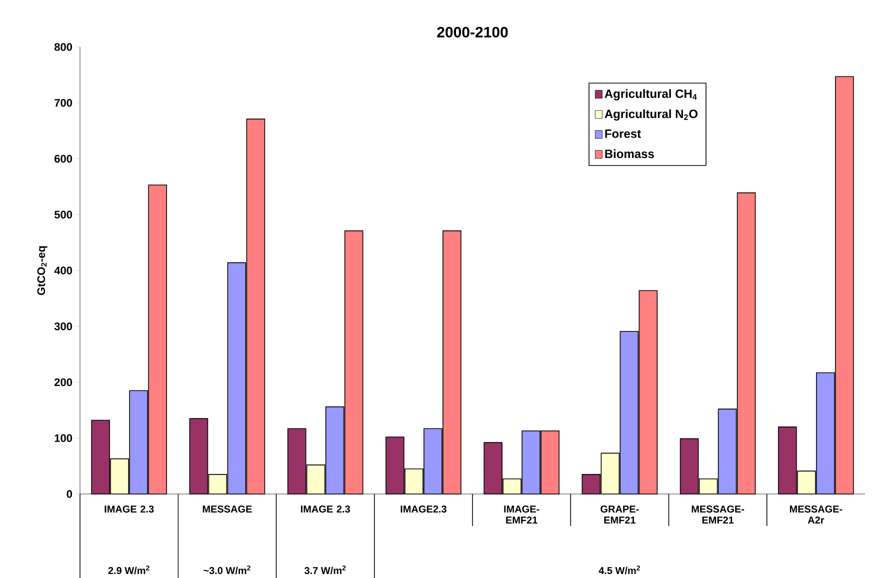 The width and height of the screenshot is (878, 578). What do you see at coordinates (69, 494) in the screenshot?
I see `y-tick-label: 0` at bounding box center [69, 494].